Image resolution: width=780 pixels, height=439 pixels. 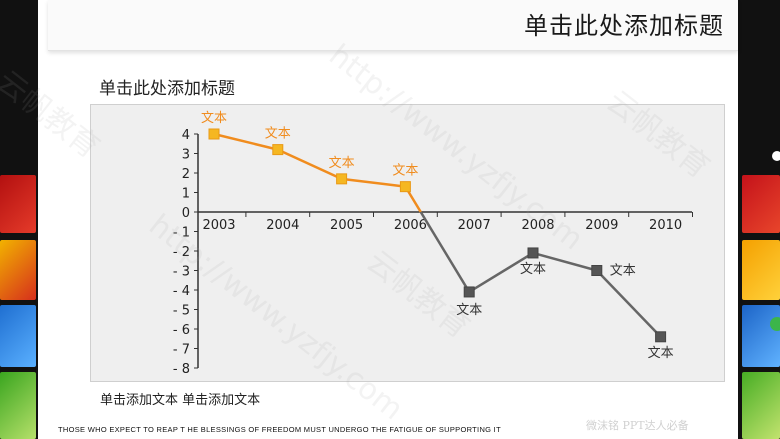 I want to click on x-tick-label: 2010, so click(x=665, y=225).